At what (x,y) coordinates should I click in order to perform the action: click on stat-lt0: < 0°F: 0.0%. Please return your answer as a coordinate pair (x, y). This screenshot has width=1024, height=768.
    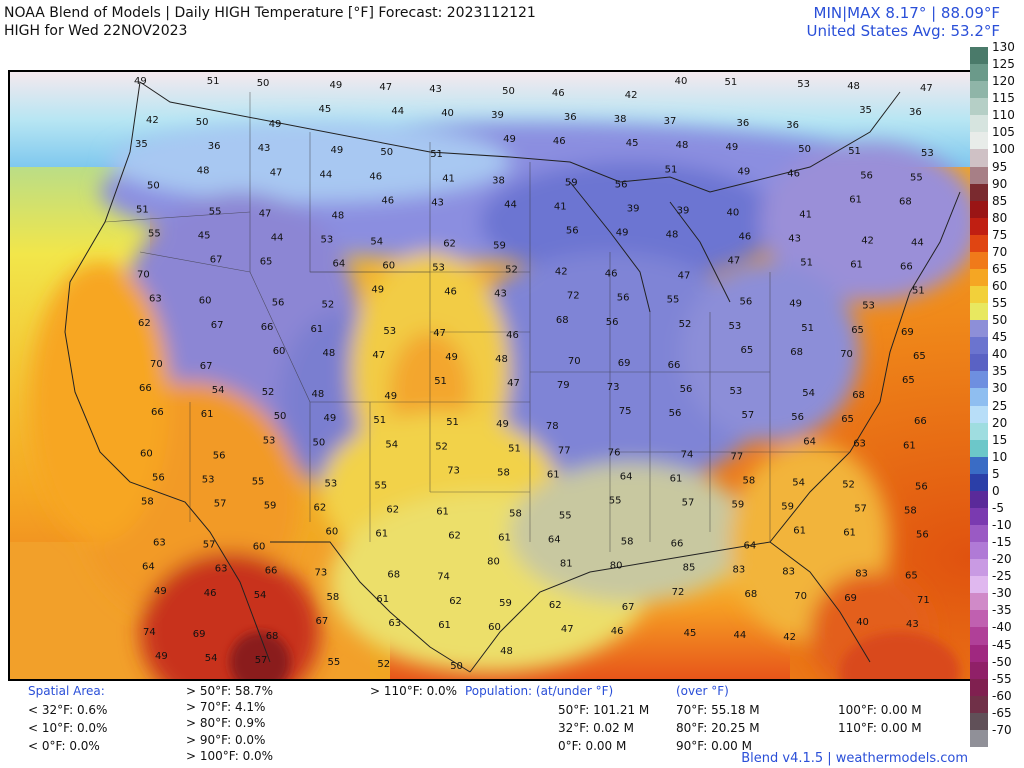
    Looking at the image, I should click on (64, 746).